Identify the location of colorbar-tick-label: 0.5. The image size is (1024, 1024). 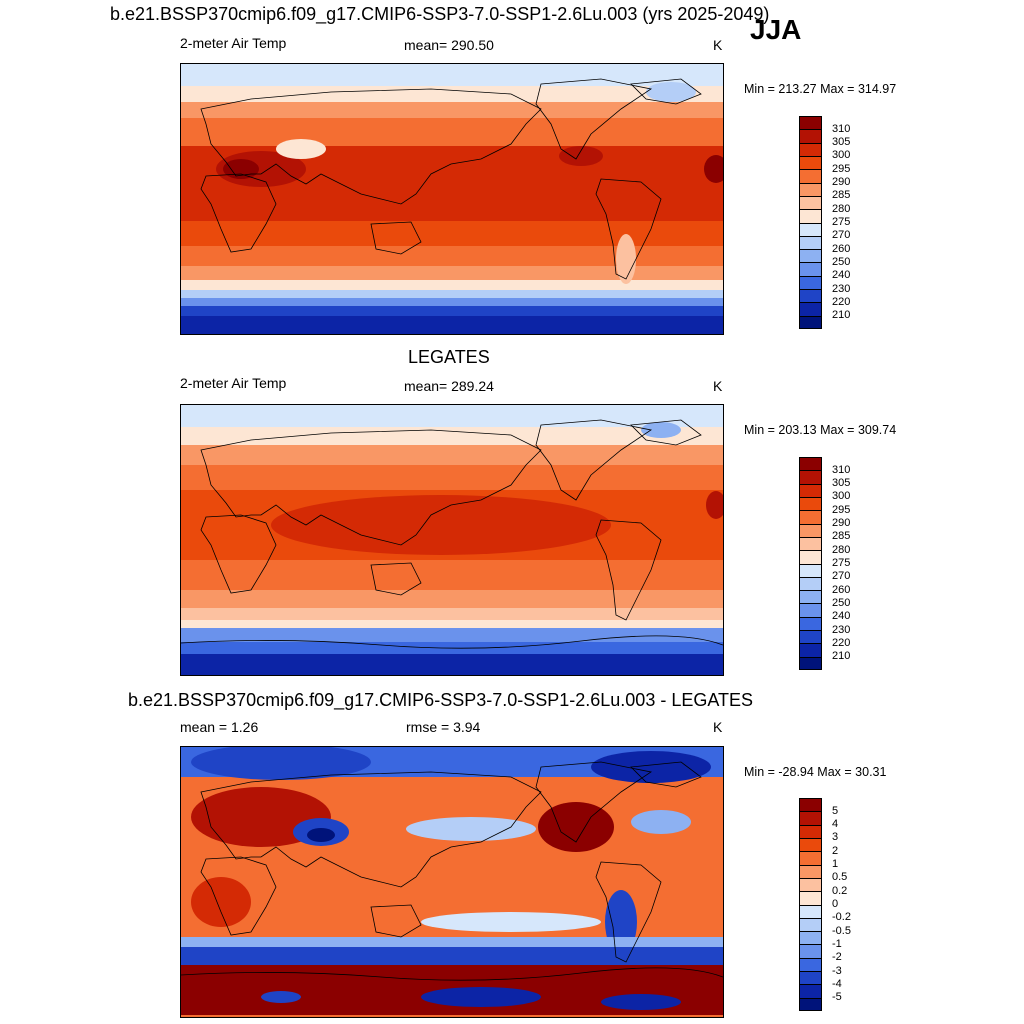
(840, 877).